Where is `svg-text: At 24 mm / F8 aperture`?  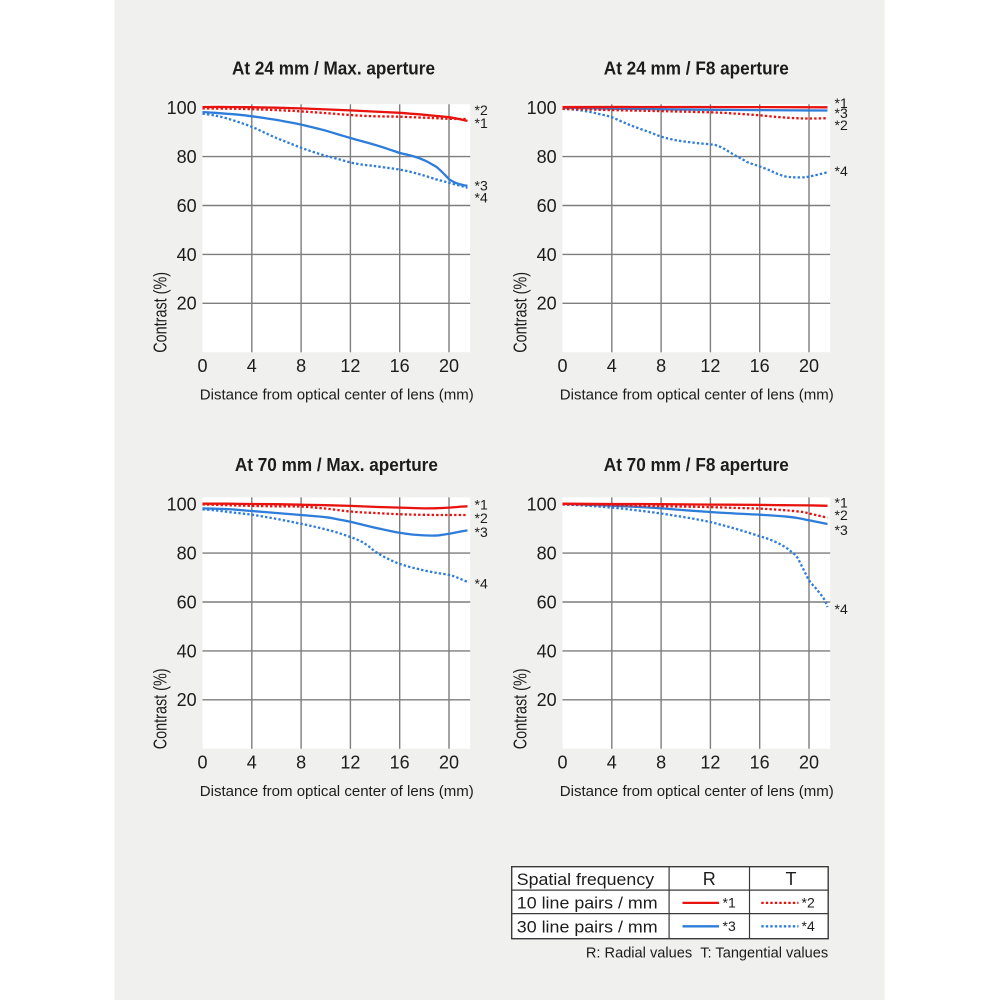
svg-text: At 24 mm / F8 aperture is located at coordinates (696, 68).